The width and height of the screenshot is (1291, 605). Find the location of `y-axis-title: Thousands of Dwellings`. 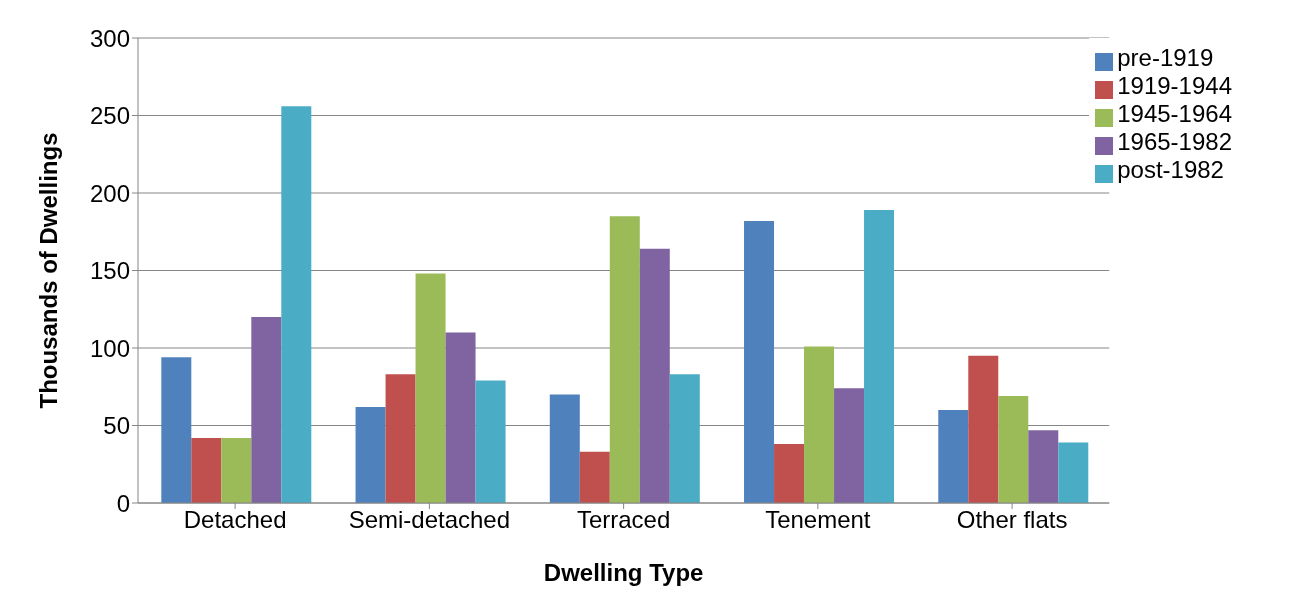

y-axis-title: Thousands of Dwellings is located at coordinates (48, 270).